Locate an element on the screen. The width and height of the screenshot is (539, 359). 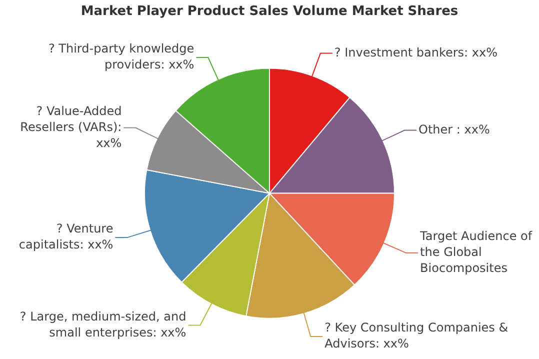
slice-label: ? Venture capitalists: xx% is located at coordinates (66, 237).